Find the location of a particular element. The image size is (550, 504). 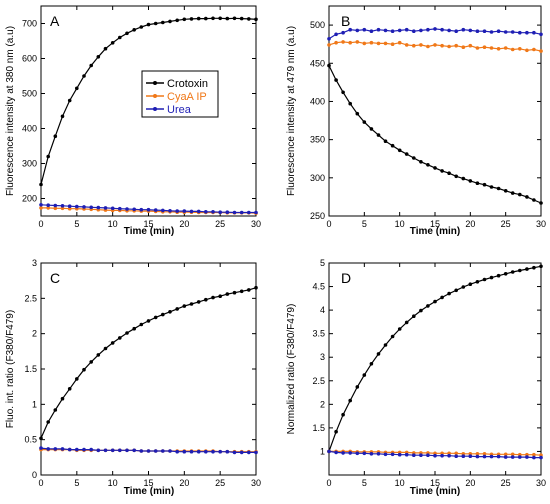

y-tick-label: 3 is located at coordinates (34, 263).